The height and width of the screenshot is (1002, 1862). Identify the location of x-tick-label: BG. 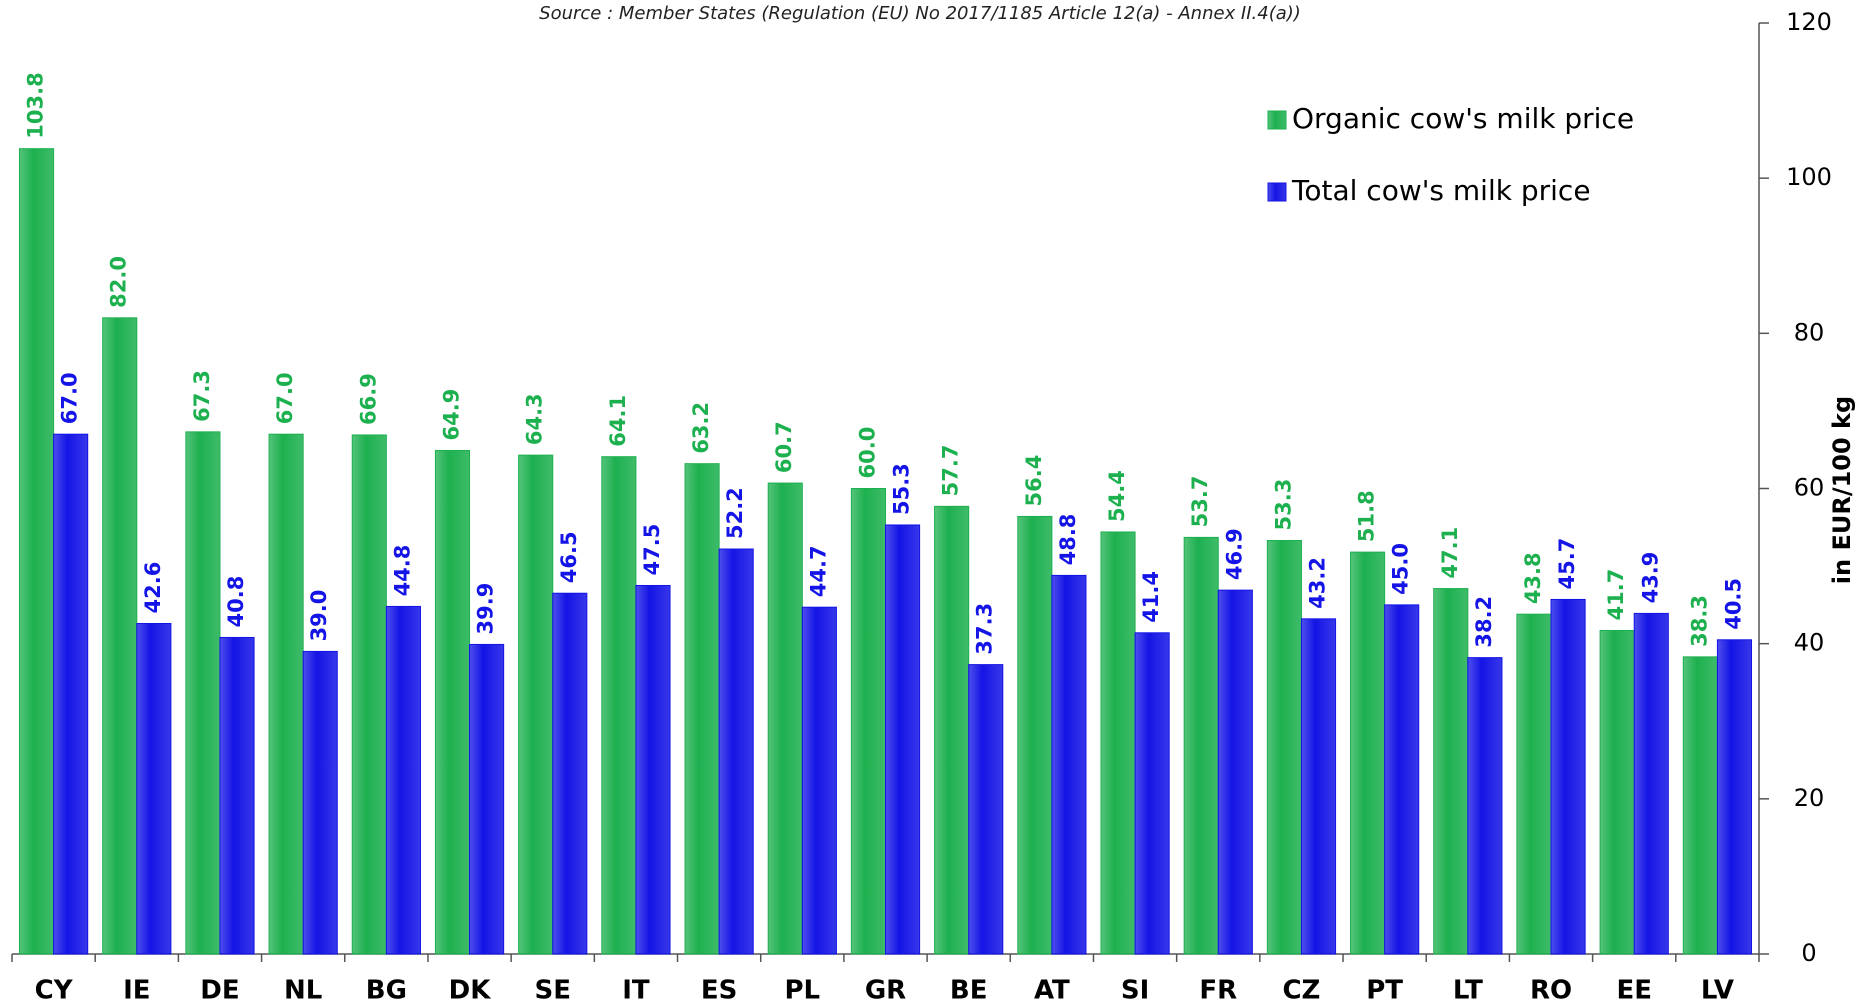
(386, 989).